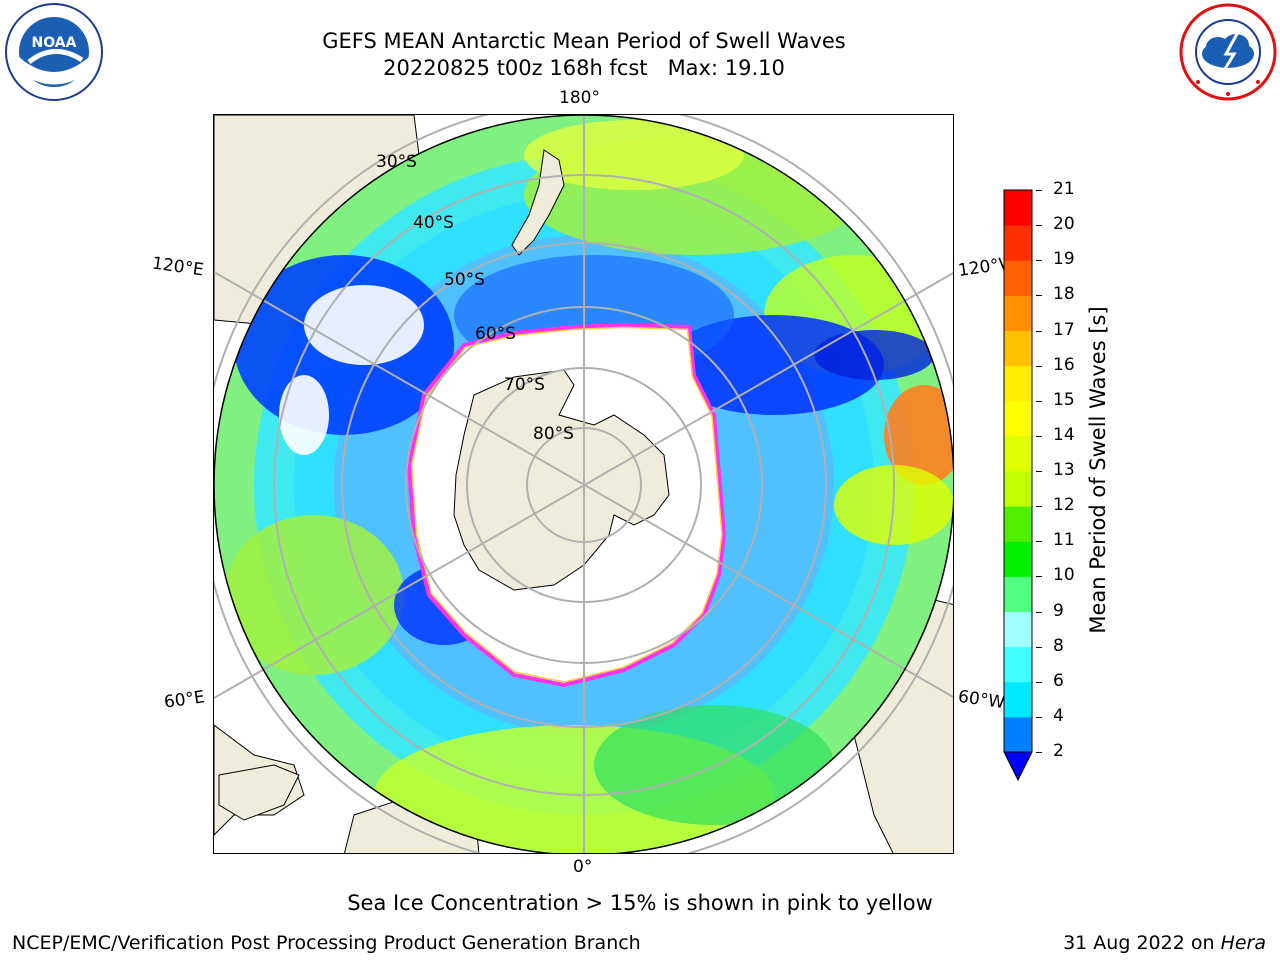 Image resolution: width=1280 pixels, height=960 pixels. What do you see at coordinates (1058, 751) in the screenshot?
I see `colorbar-tick-label: 2` at bounding box center [1058, 751].